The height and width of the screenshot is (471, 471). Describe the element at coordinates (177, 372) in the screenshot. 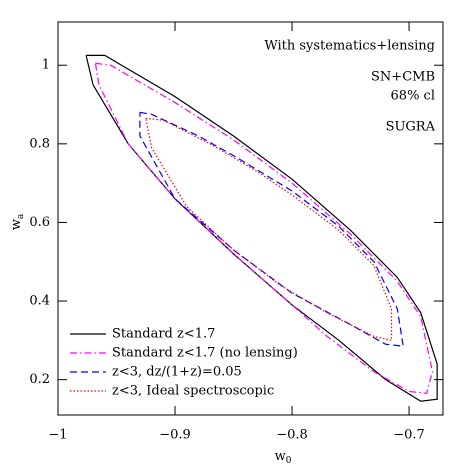

I see `legend-label: z<3, dz/(1+z)=0.05` at that location.